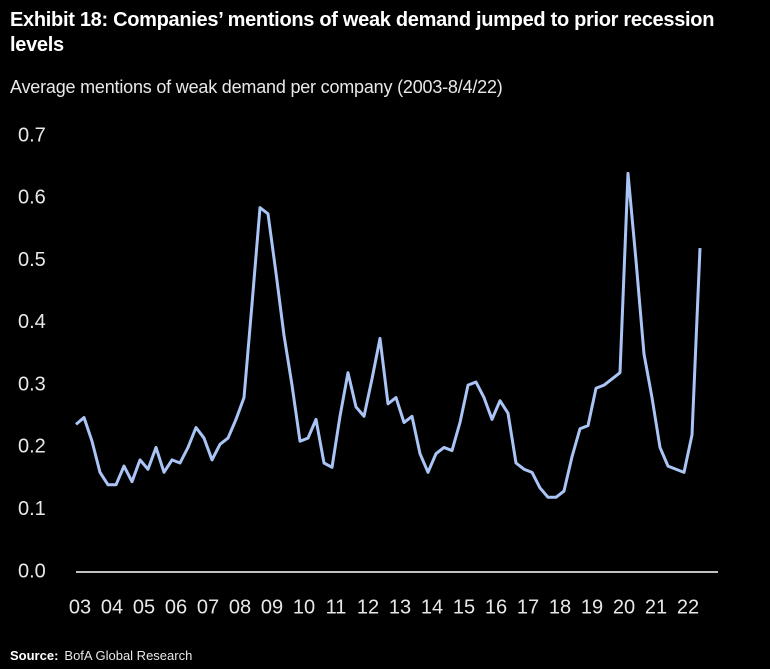 This screenshot has width=770, height=669. Describe the element at coordinates (112, 607) in the screenshot. I see `x-tick-label: 04` at that location.